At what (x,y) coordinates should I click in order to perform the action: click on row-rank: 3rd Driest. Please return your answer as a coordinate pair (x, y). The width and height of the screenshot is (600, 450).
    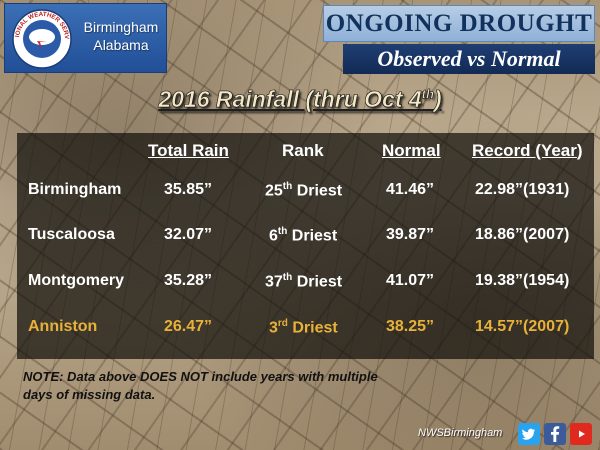
    Looking at the image, I should click on (303, 327).